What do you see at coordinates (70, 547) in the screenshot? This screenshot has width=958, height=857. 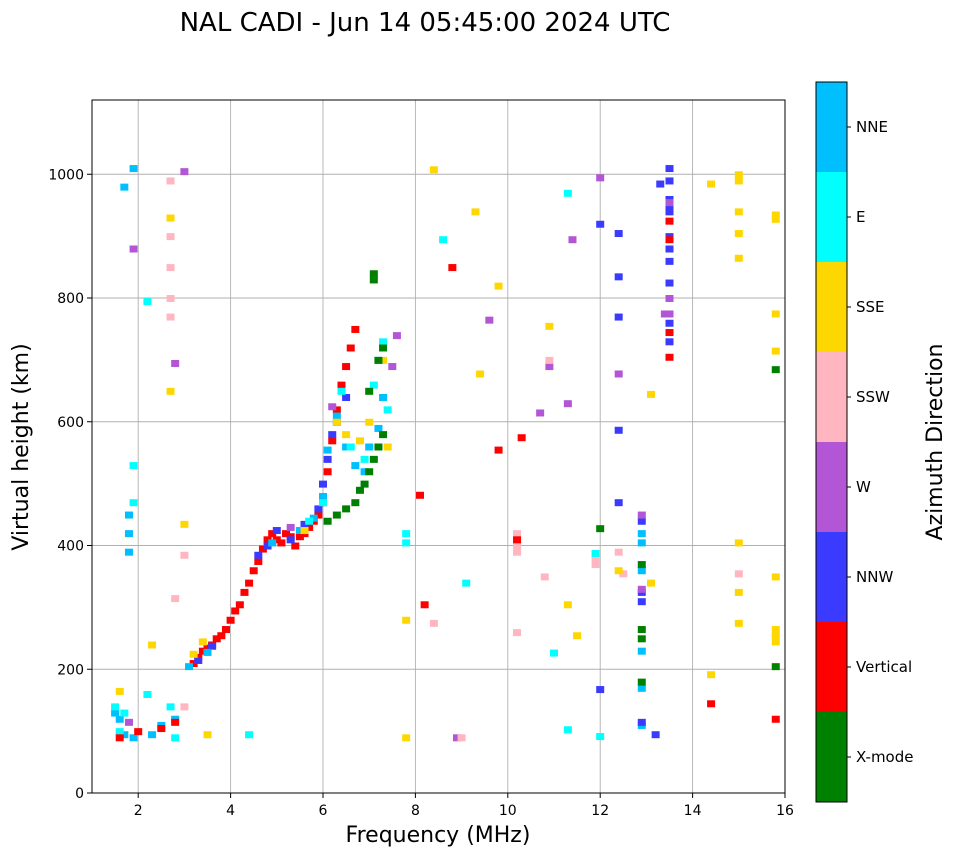 I see `y-tick-label: 400` at bounding box center [70, 547].